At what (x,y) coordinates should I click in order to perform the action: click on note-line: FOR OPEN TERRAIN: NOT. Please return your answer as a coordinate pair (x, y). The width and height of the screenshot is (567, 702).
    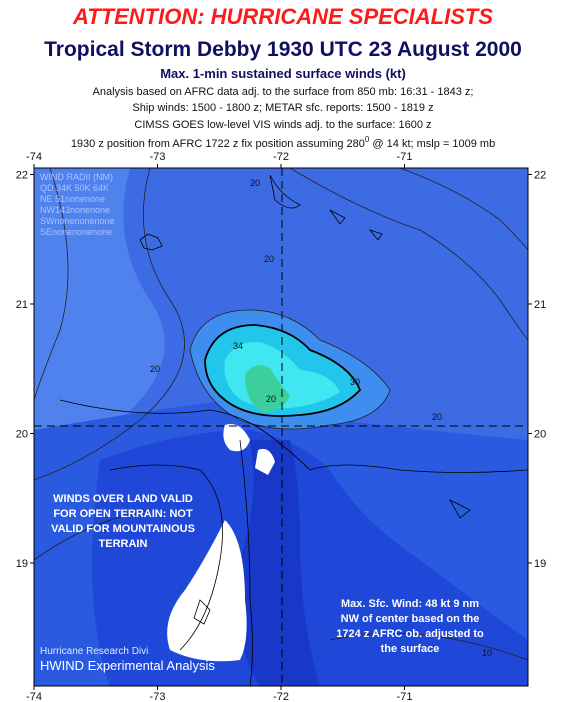
    Looking at the image, I should click on (123, 514).